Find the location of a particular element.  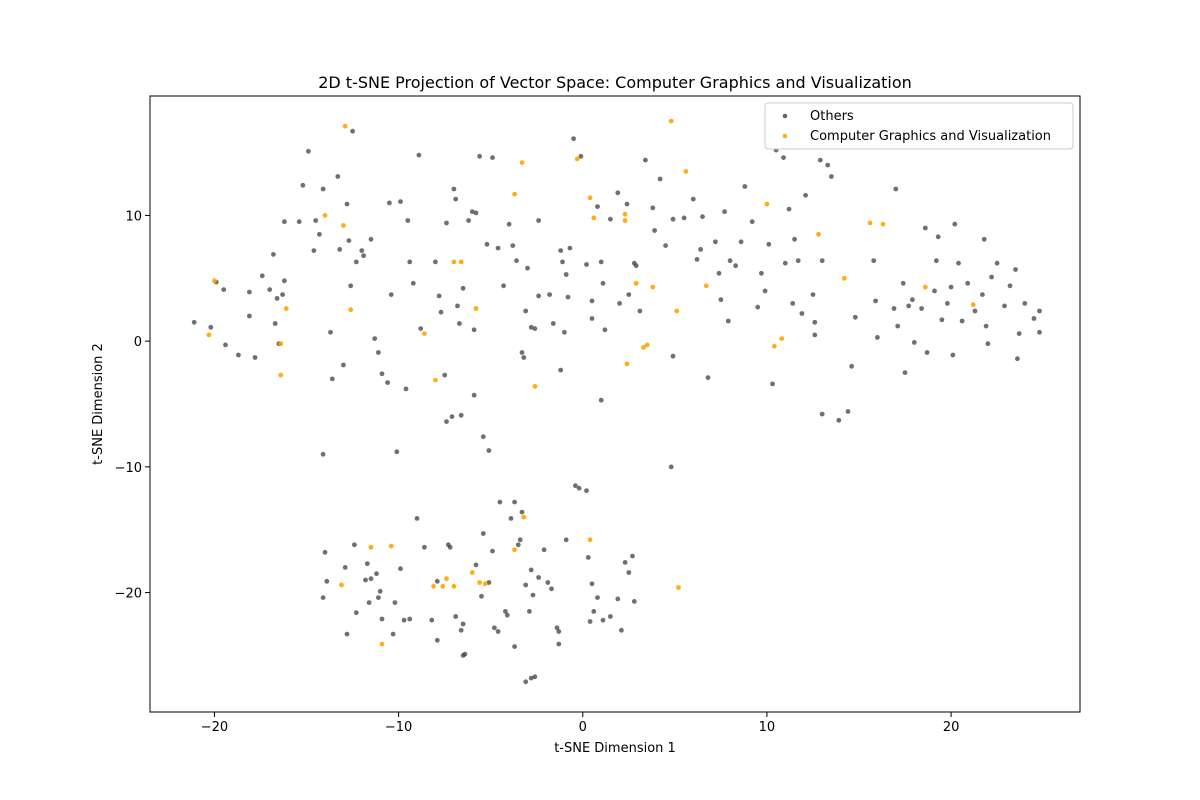

y-tick-label: −20 is located at coordinates (128, 594).